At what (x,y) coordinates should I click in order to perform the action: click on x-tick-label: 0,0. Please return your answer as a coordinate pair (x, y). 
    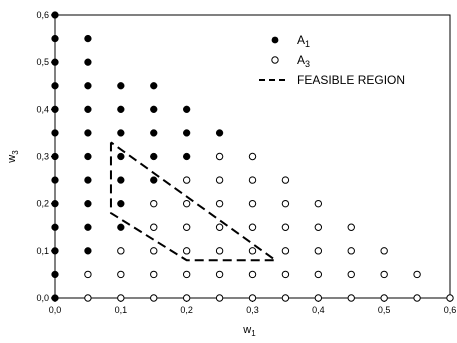
    Looking at the image, I should click on (55, 310).